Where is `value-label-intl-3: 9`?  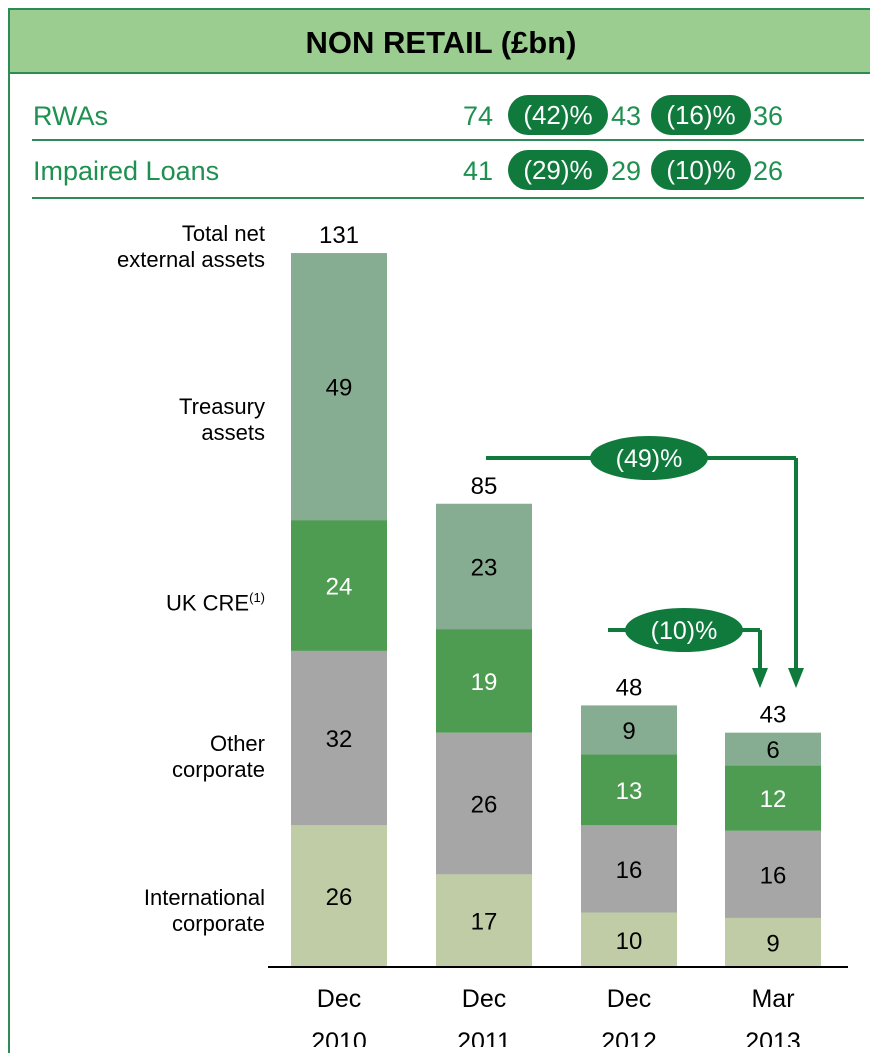
value-label-intl-3: 9 is located at coordinates (772, 943).